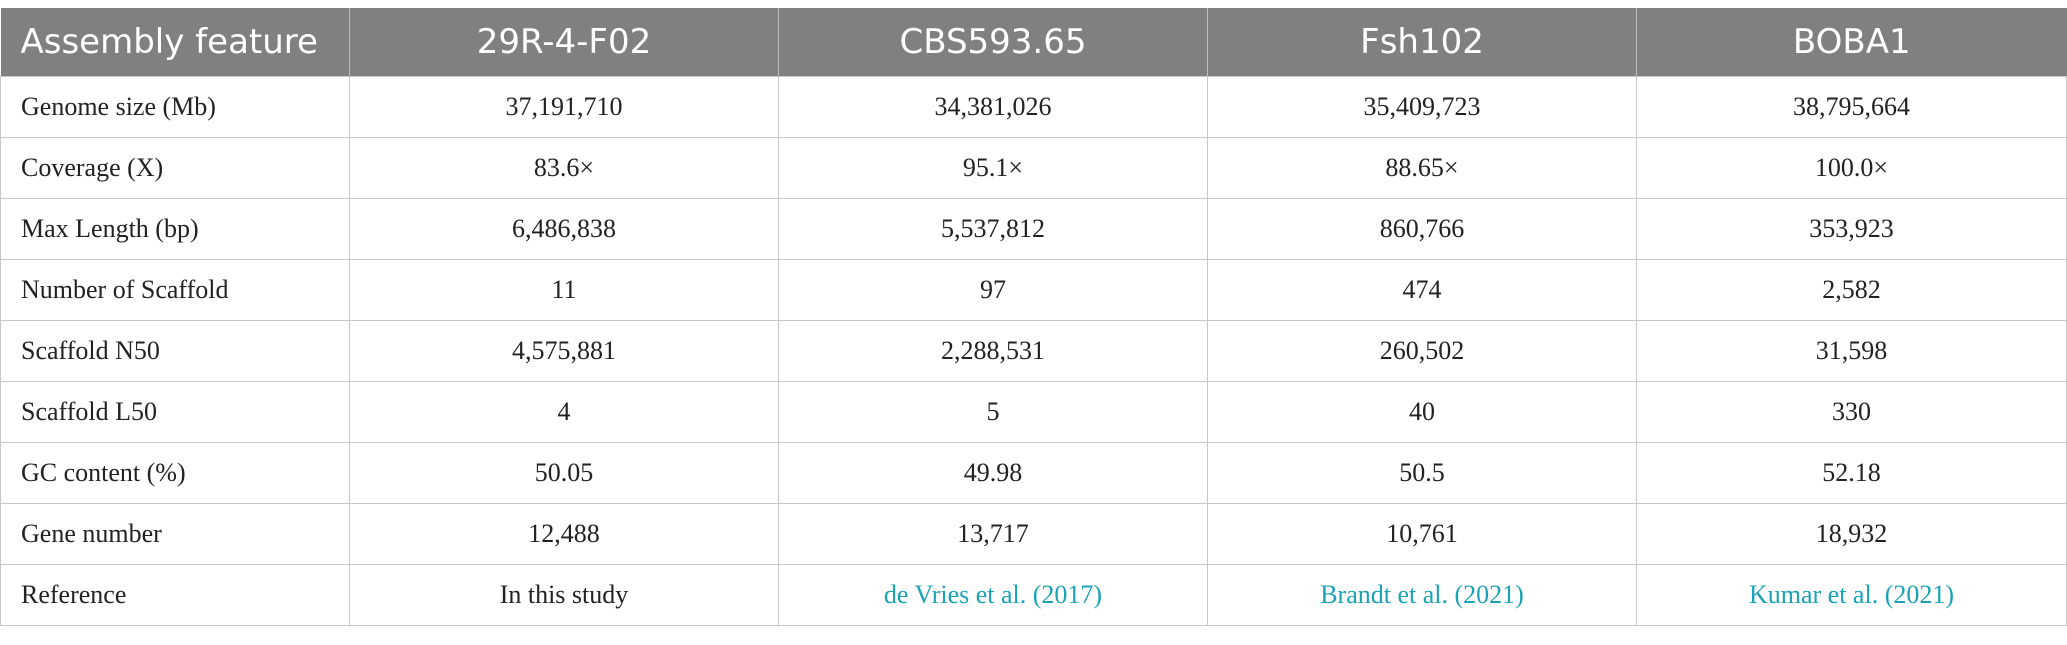 Image resolution: width=2067 pixels, height=645 pixels. Describe the element at coordinates (175, 351) in the screenshot. I see `row-label: Scaffold N50` at that location.